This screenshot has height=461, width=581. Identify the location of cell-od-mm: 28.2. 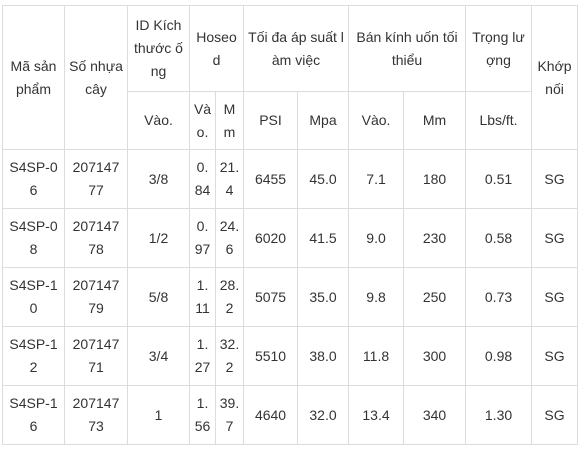
(229, 297).